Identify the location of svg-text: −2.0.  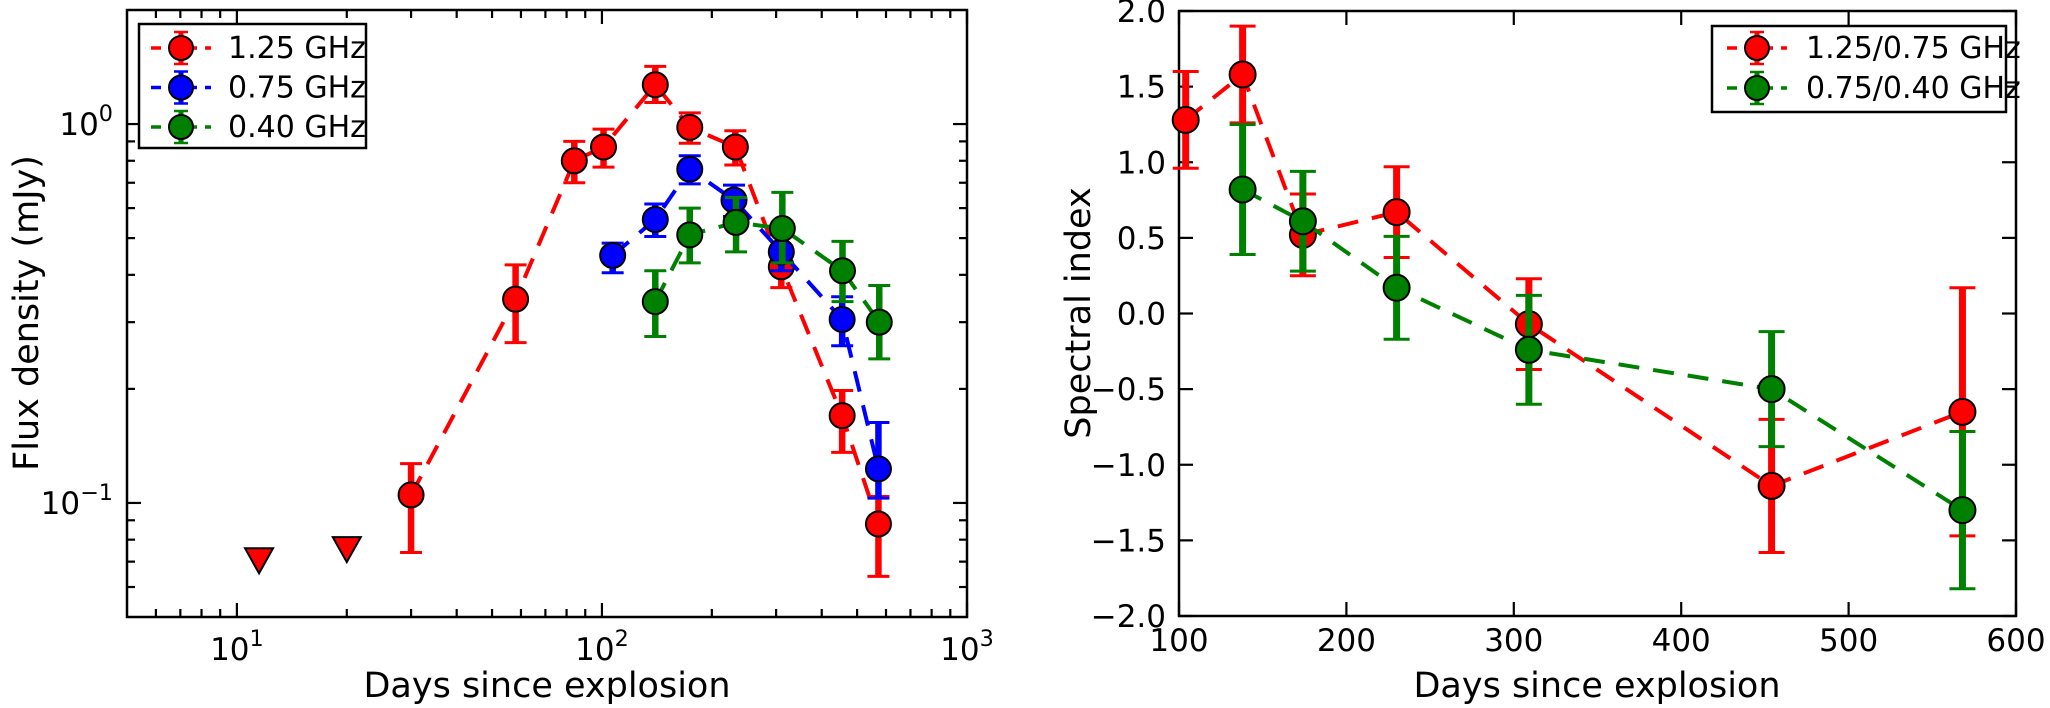
(1128, 617).